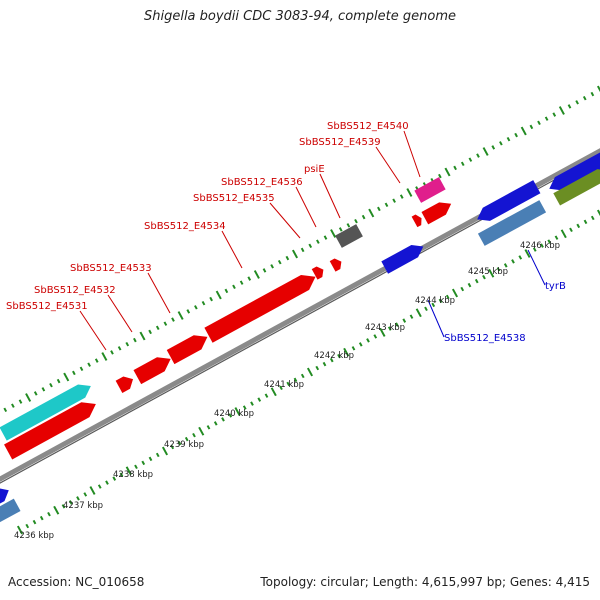  What do you see at coordinates (47, 306) in the screenshot?
I see `gene-label: SbBS512_E4531` at bounding box center [47, 306].